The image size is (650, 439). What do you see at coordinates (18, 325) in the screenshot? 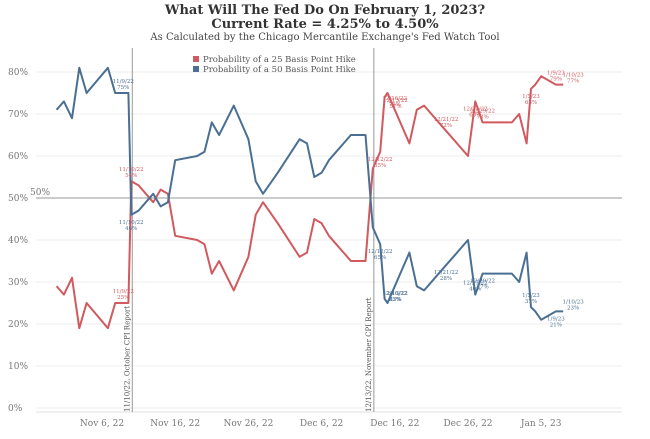
I see `y-tick-label: 20%` at bounding box center [18, 325].